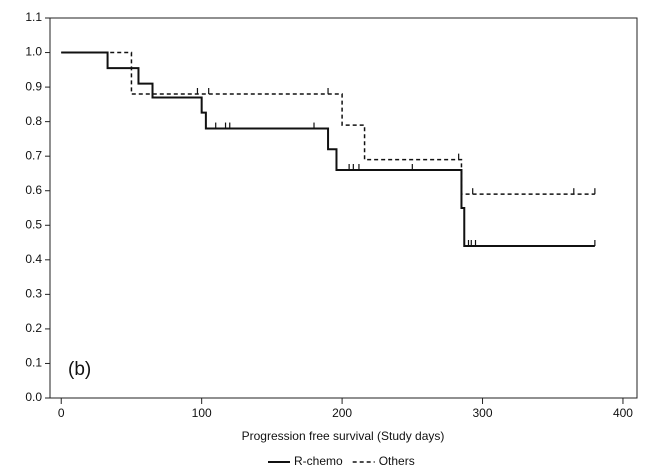 The height and width of the screenshot is (476, 660). Describe the element at coordinates (202, 413) in the screenshot. I see `x-tick-label: 100` at that location.